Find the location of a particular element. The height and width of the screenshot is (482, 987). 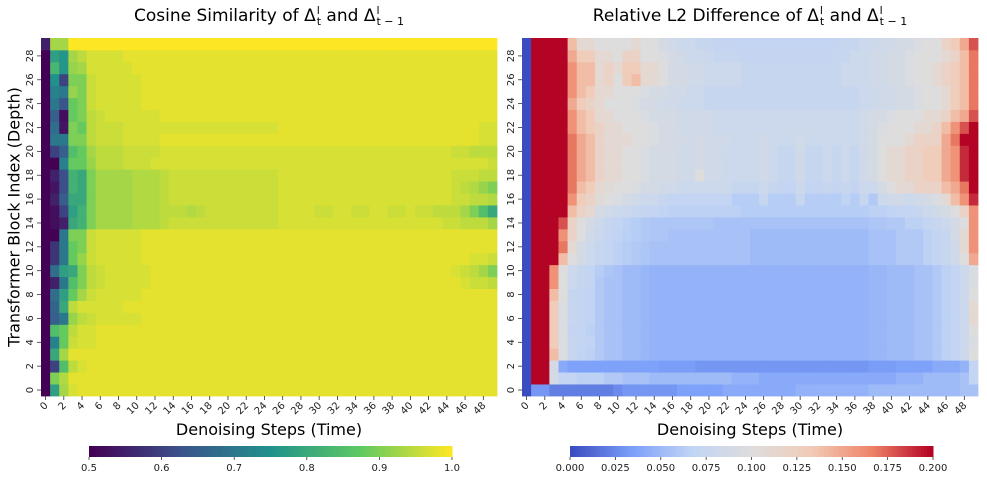

title-text: Relative L2 Difference of is located at coordinates (700, 16).